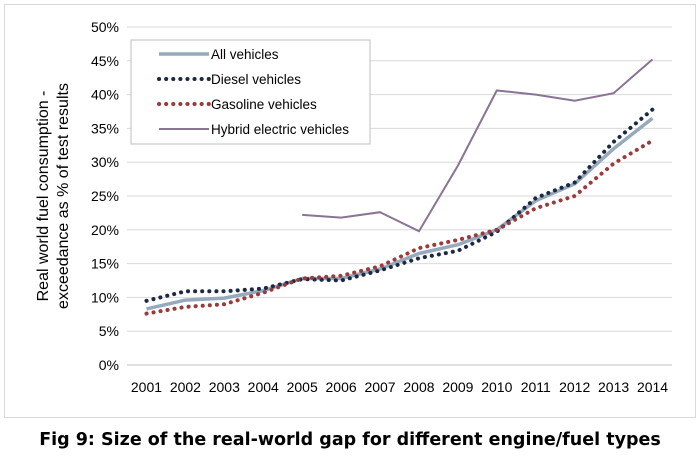 This screenshot has width=700, height=470. What do you see at coordinates (250, 92) in the screenshot?
I see `legend-box` at bounding box center [250, 92].